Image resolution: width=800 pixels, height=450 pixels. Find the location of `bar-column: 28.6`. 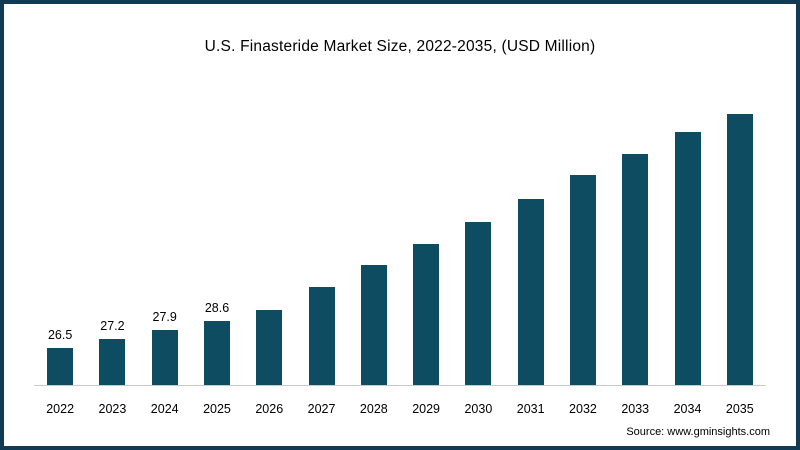

bar-column: 28.6 is located at coordinates (217, 240).